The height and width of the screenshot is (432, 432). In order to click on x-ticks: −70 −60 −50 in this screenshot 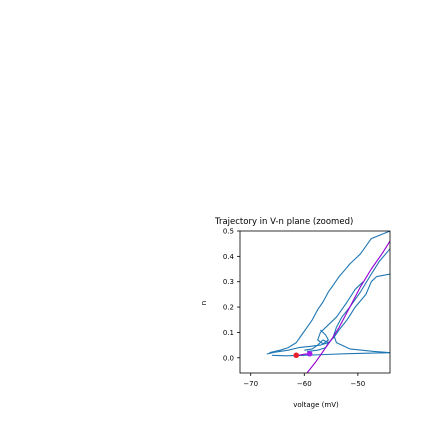, I will do `click(304, 380)`.